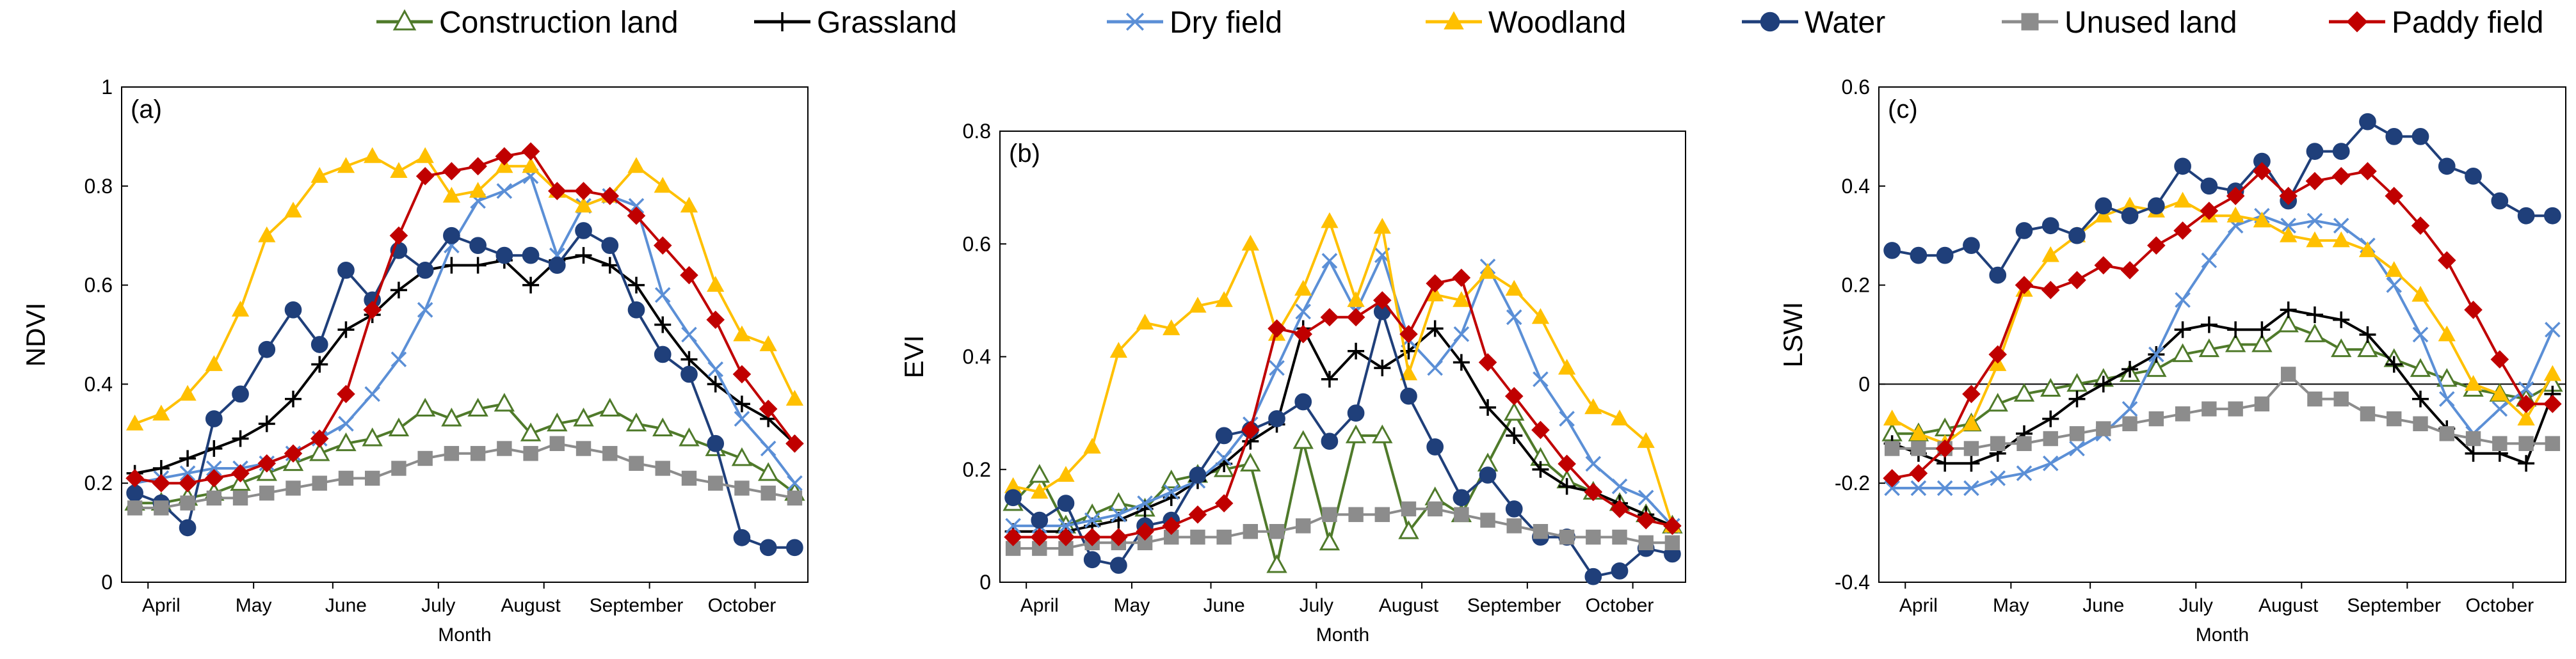 Image resolution: width=2576 pixels, height=659 pixels. I want to click on ndvi-series-line-woodland, so click(465, 290).